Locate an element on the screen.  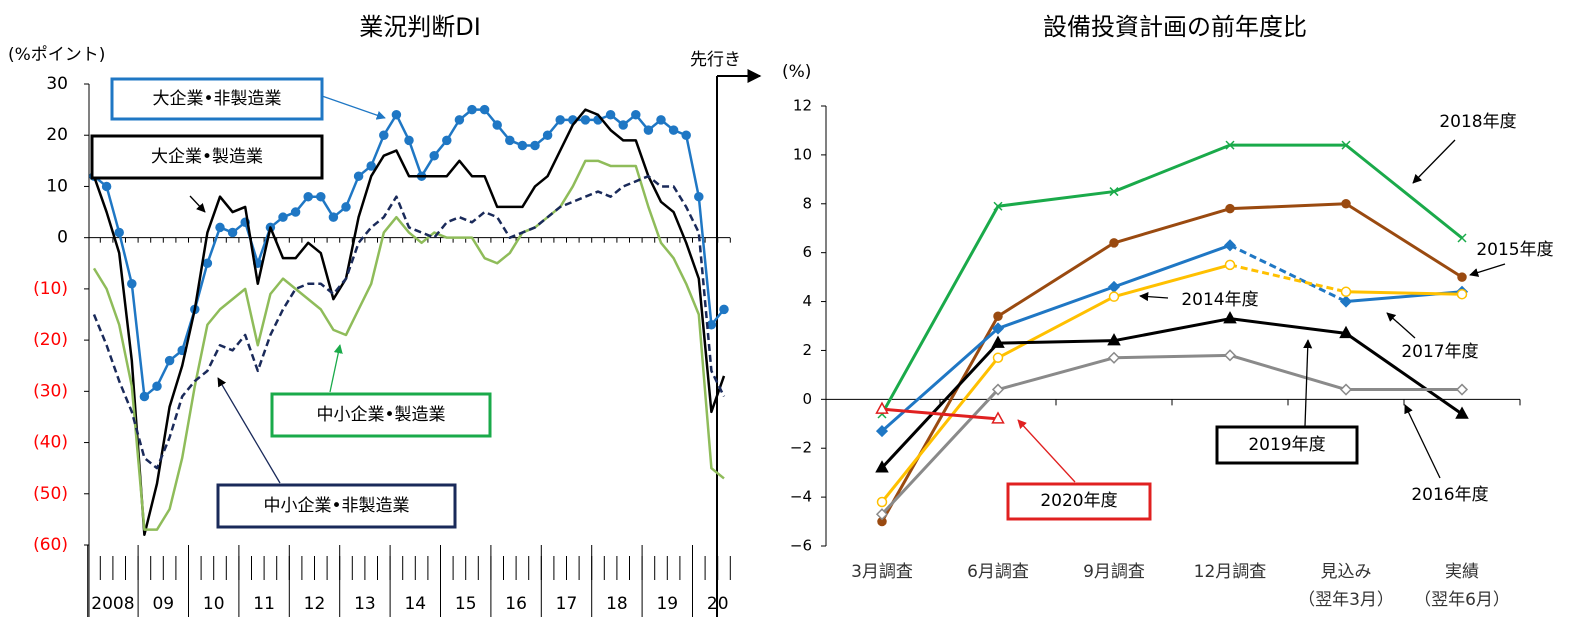
x-group-label: 18 is located at coordinates (617, 604).